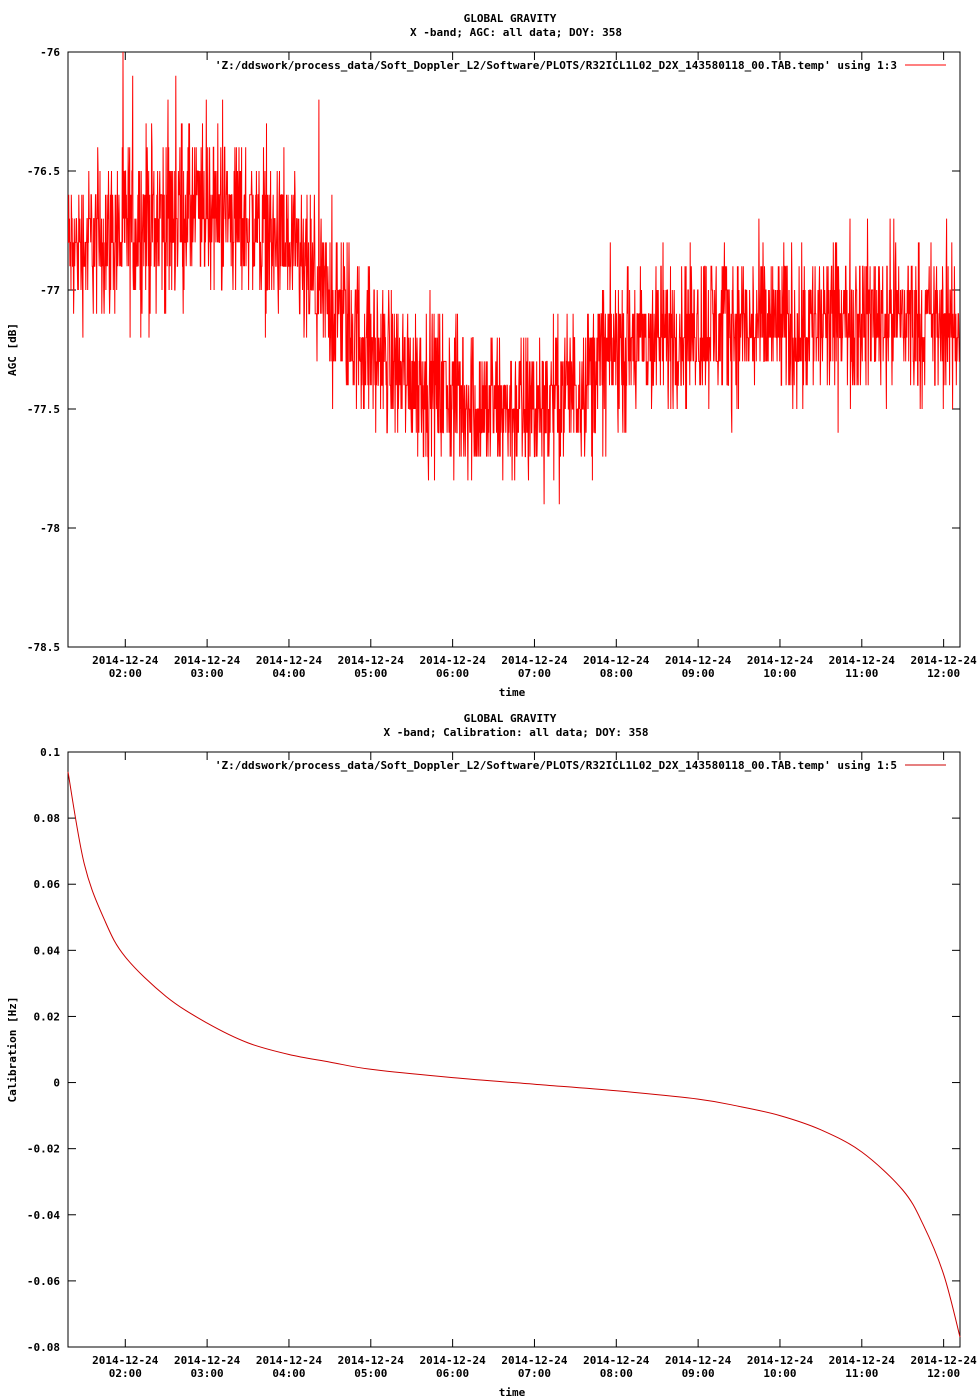  I want to click on y-tick-label: 0.06, so click(47, 884).